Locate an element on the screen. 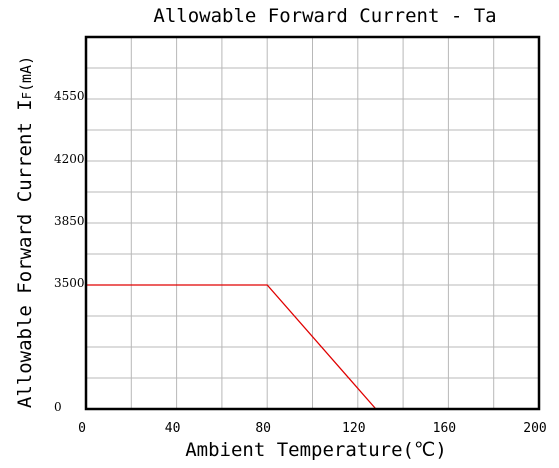 Image resolution: width=559 pixels, height=468 pixels. x-tick-label: 0 is located at coordinates (82, 428).